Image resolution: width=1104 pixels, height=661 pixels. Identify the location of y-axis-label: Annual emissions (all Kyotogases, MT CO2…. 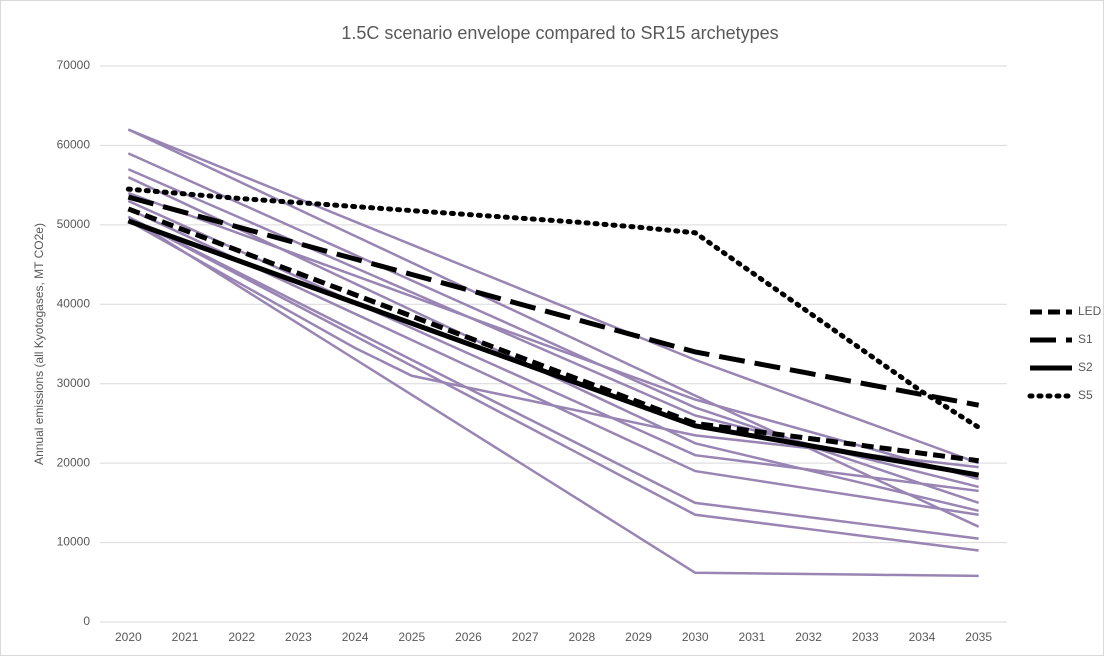
(39, 344).